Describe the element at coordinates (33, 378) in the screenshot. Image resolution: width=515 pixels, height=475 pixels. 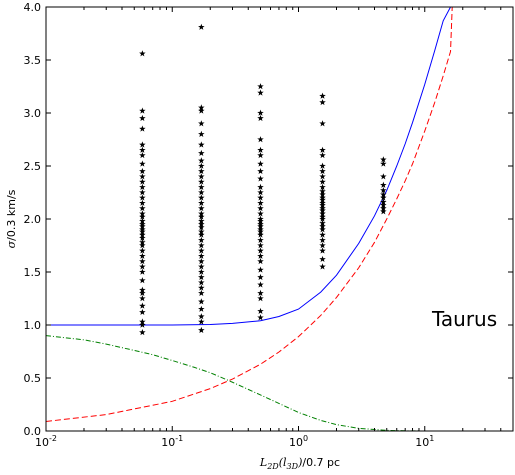
I see `y-tick-label: 0.5` at that location.